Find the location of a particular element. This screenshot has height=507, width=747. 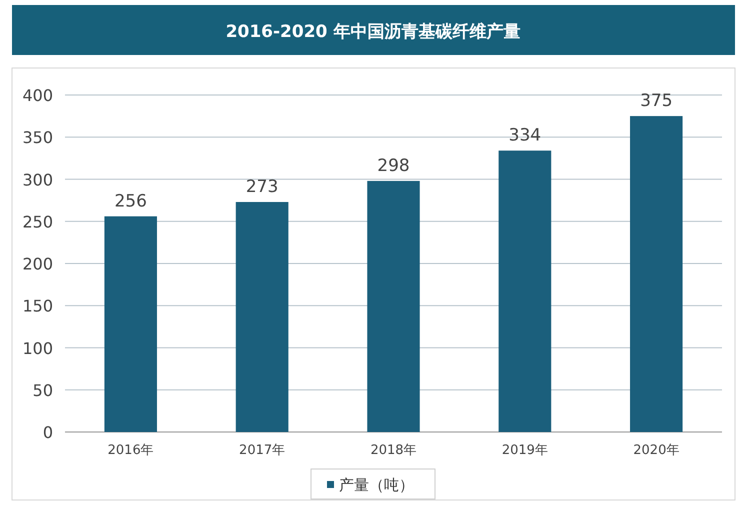

y-tick-label: 50 is located at coordinates (42, 390).